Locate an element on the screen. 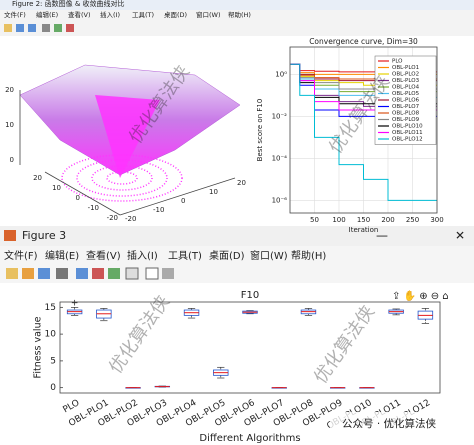 The image size is (474, 445). y-tick-label: 5 is located at coordinates (53, 361).